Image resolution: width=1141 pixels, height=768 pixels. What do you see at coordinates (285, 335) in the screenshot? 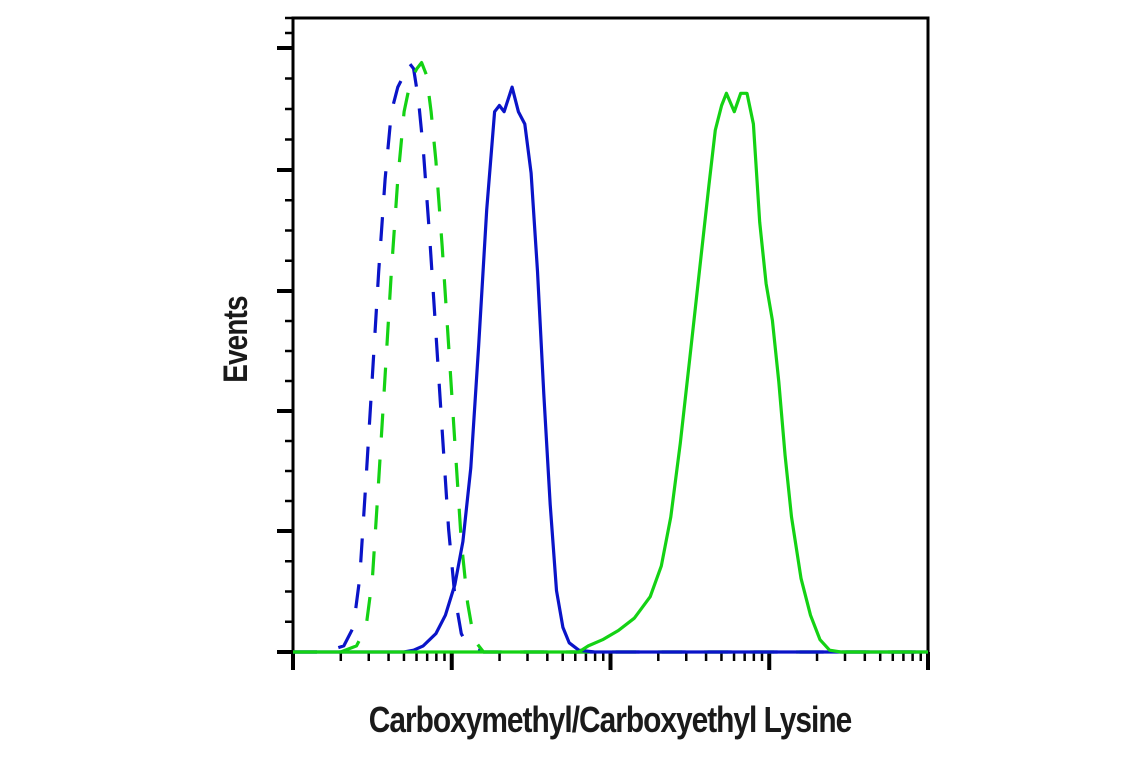
I see `y-axis-ticks` at bounding box center [285, 335].